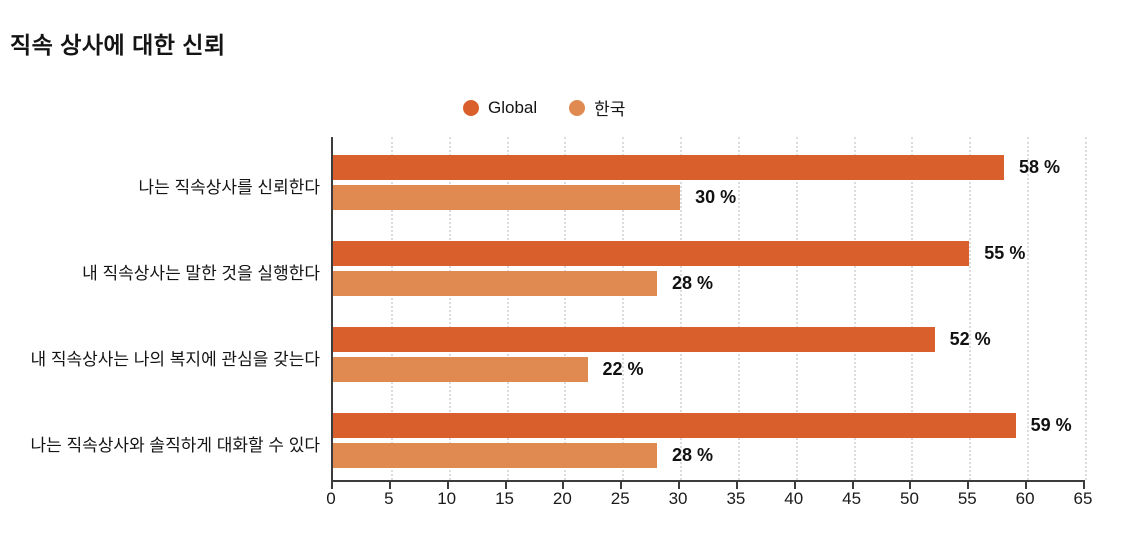  I want to click on category-label-2: 내 직속상사는 나의 복지에 관심을 갖는다, so click(175, 359).